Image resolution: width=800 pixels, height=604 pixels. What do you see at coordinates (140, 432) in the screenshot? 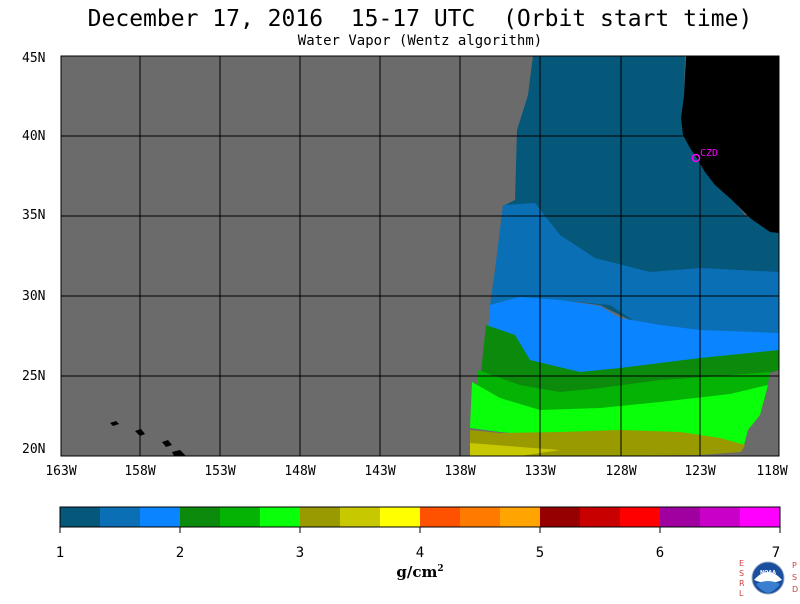
I see `hawaii-island-oahu` at bounding box center [140, 432].